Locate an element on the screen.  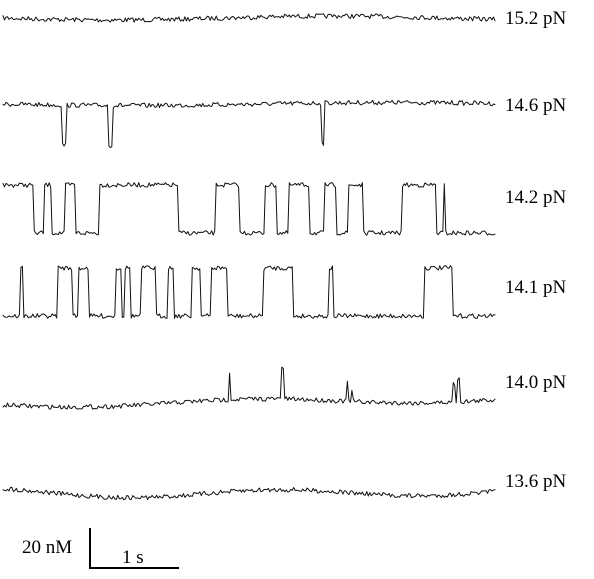
force-label-15-2: 15.2 pN is located at coordinates (536, 18).